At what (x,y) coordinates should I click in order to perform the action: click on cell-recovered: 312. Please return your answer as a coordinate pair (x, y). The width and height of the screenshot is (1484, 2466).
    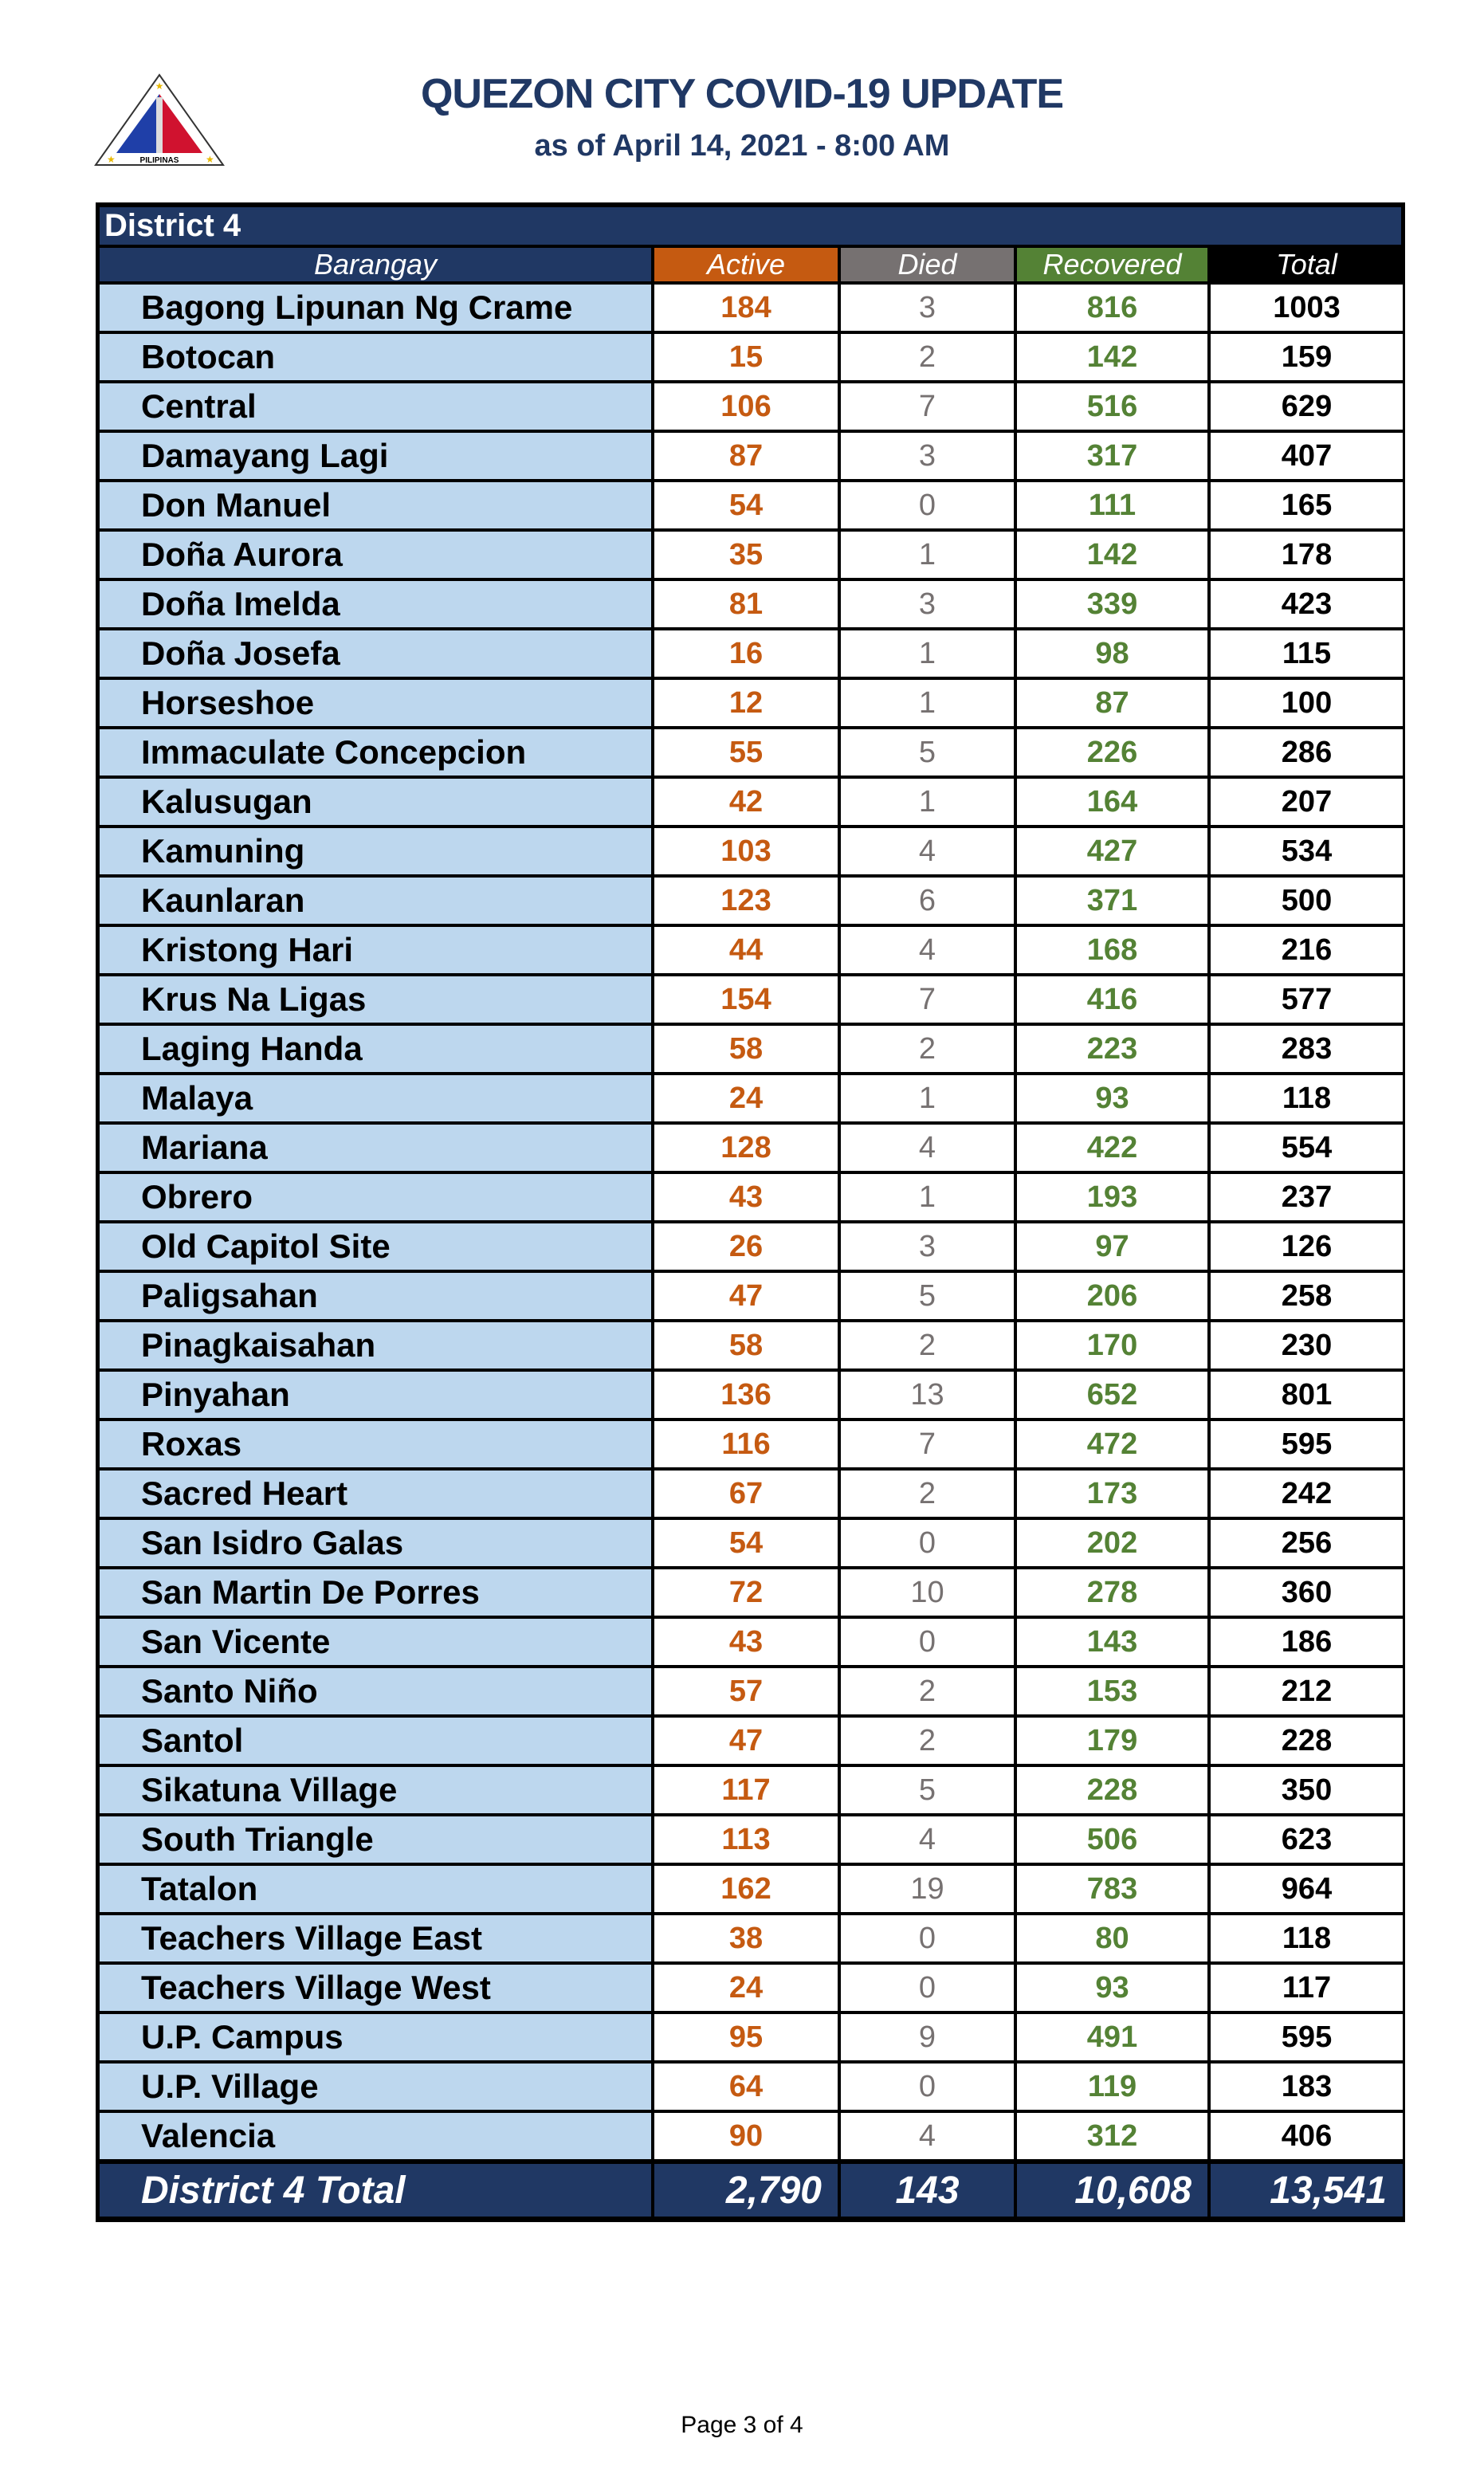
    Looking at the image, I should click on (1112, 2136).